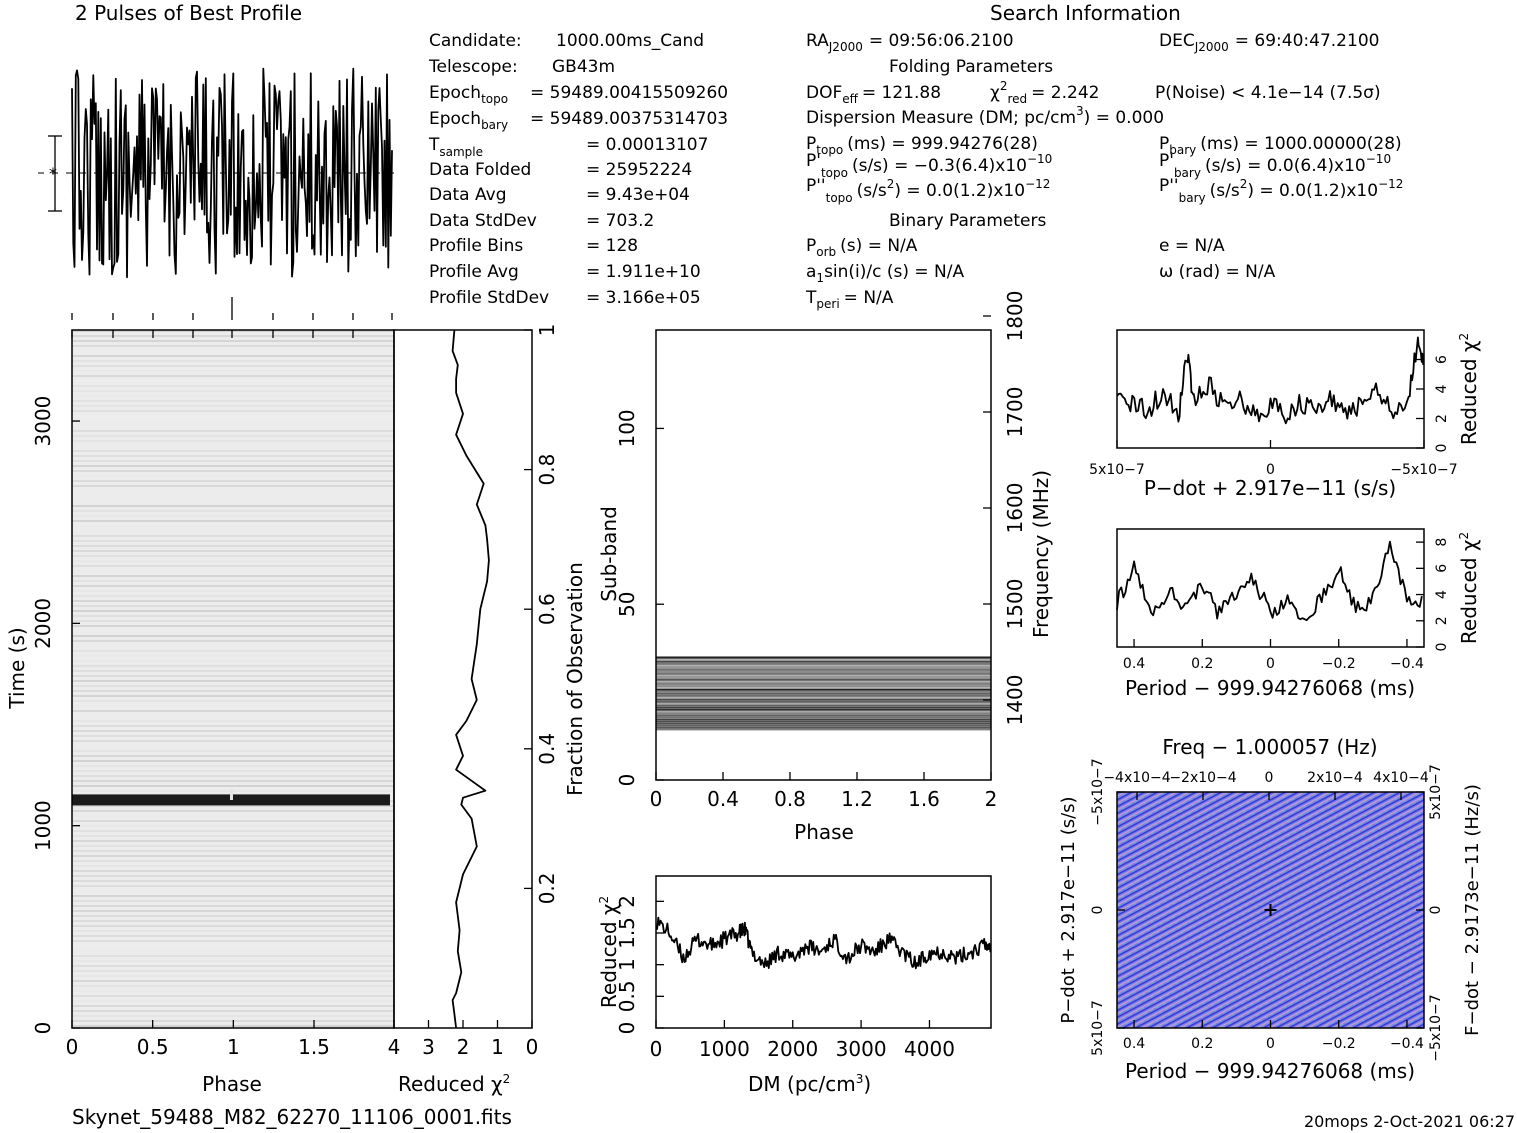 The width and height of the screenshot is (1517, 1133). What do you see at coordinates (547, 330) in the screenshot?
I see `chi-fraction-ytick-label-4: 1` at bounding box center [547, 330].